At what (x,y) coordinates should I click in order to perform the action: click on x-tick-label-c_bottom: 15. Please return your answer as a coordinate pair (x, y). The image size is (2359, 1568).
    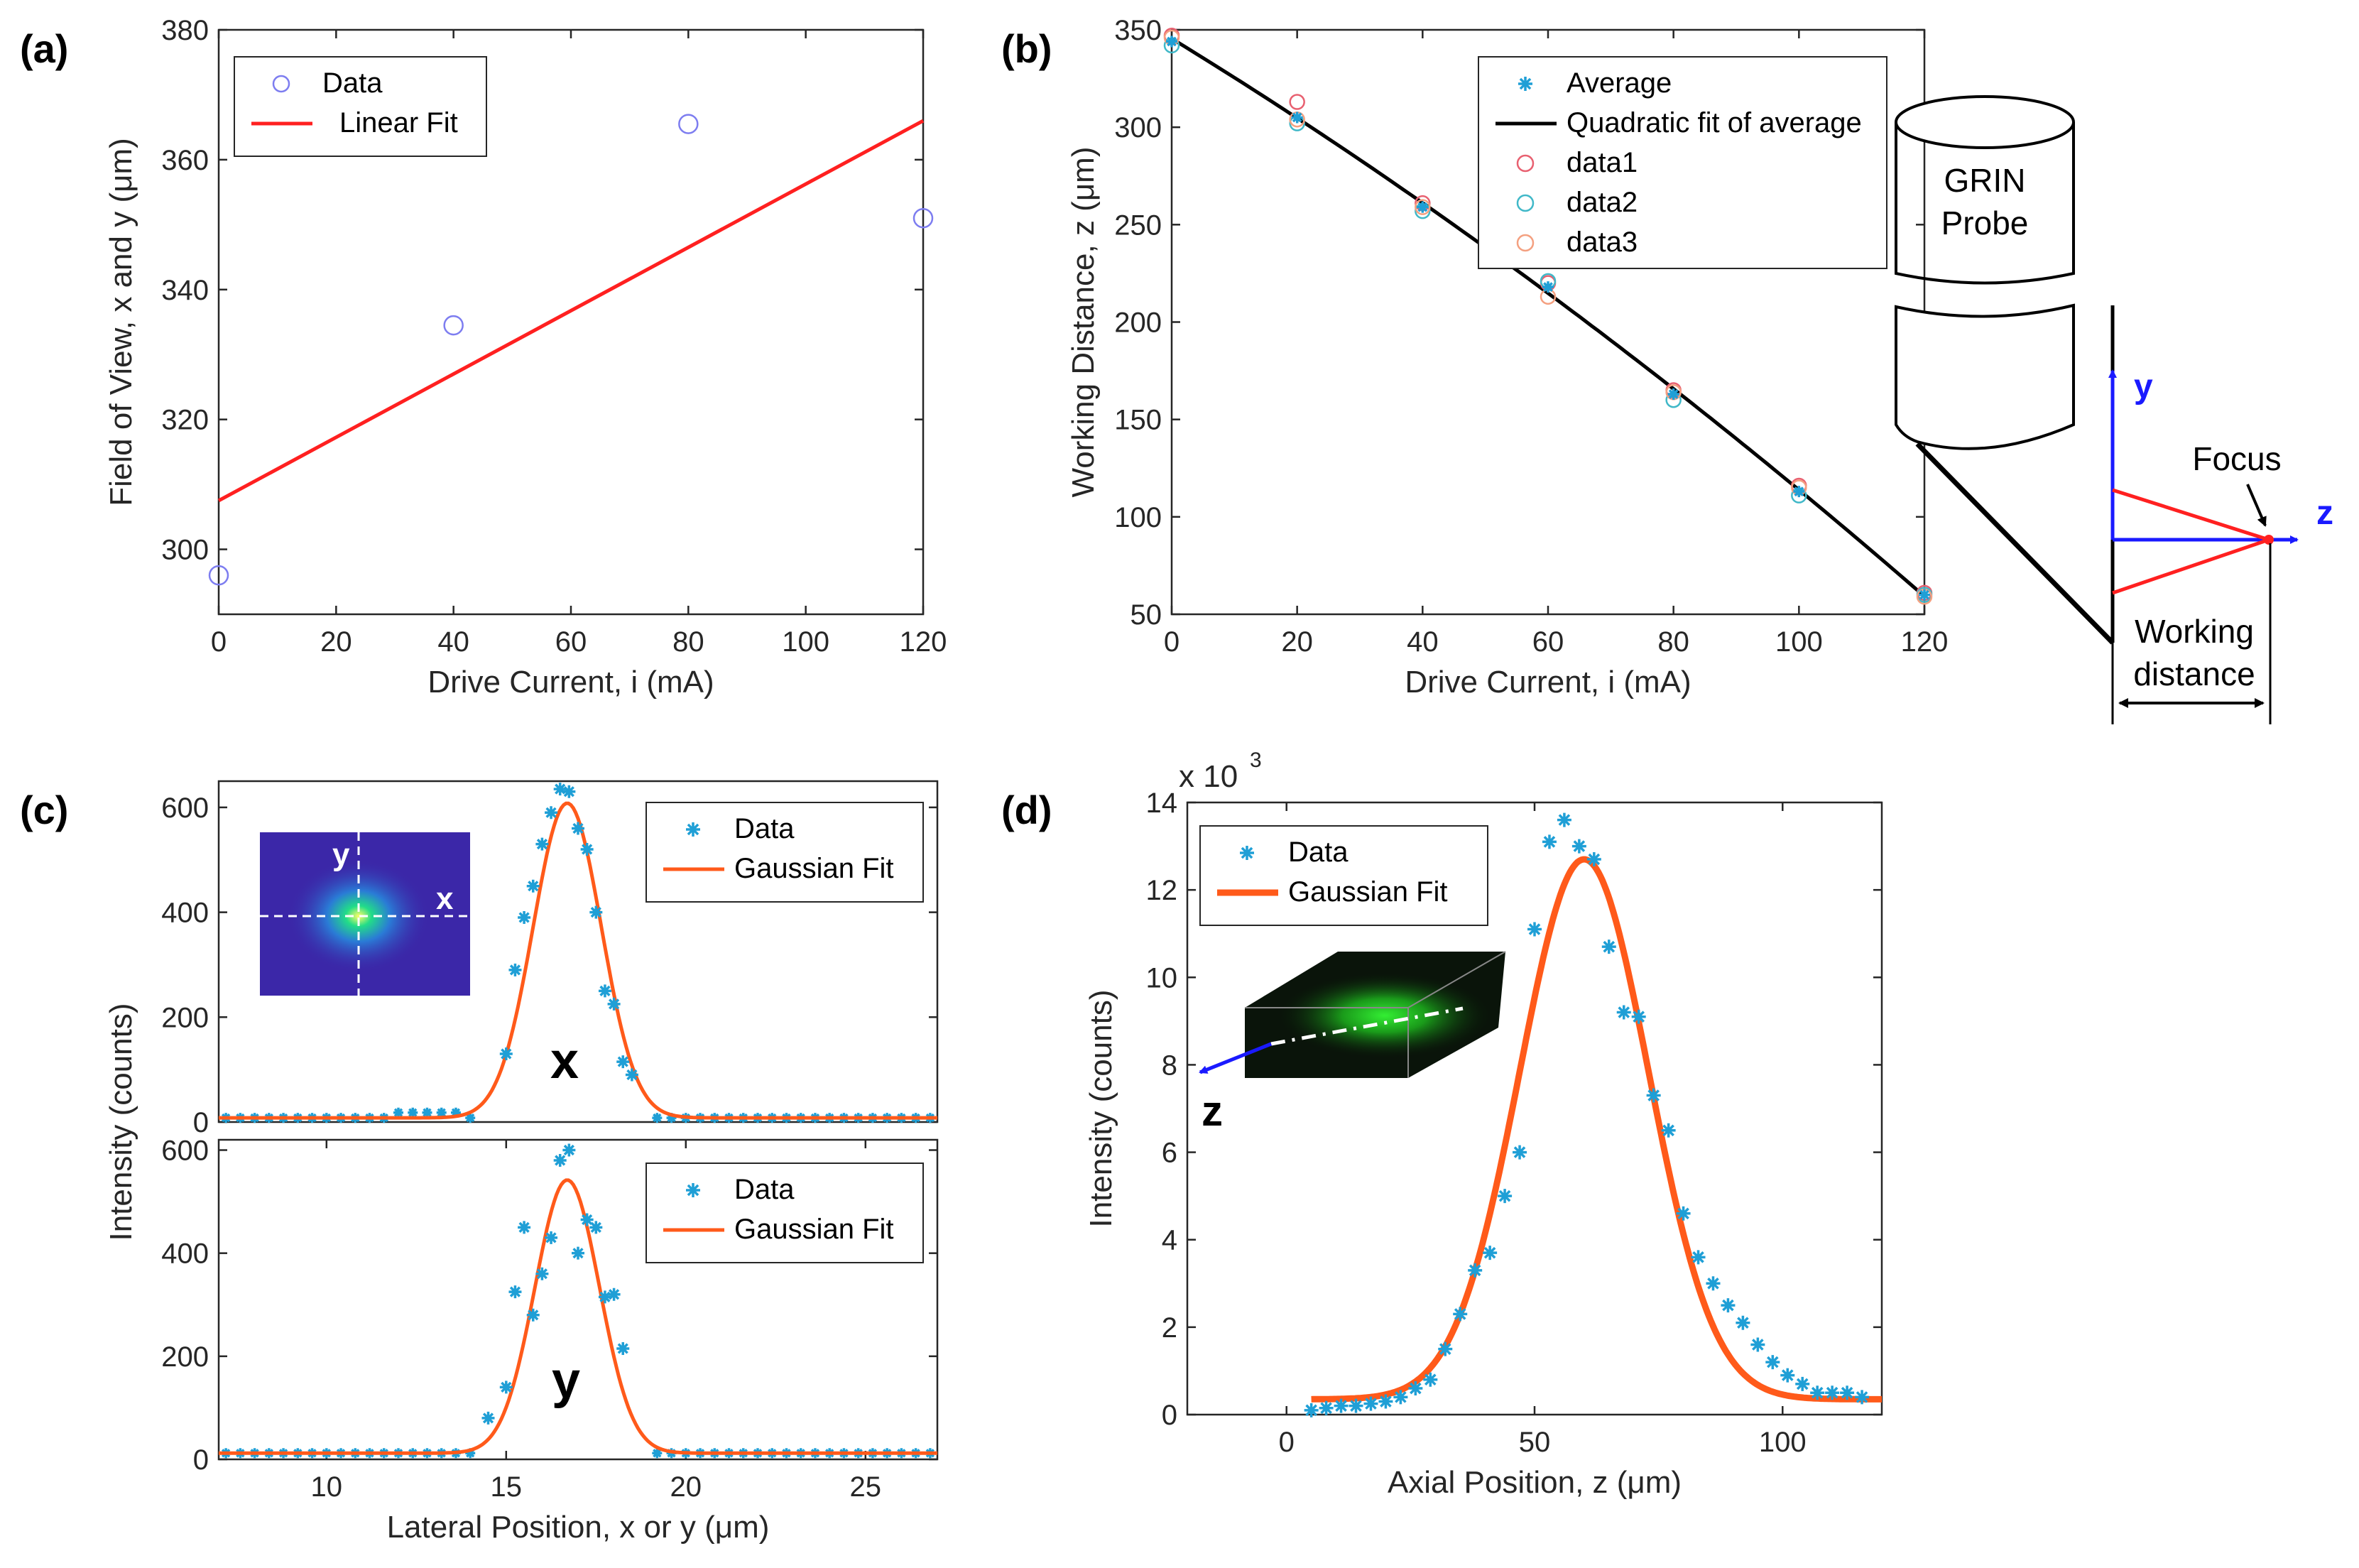
    Looking at the image, I should click on (507, 1487).